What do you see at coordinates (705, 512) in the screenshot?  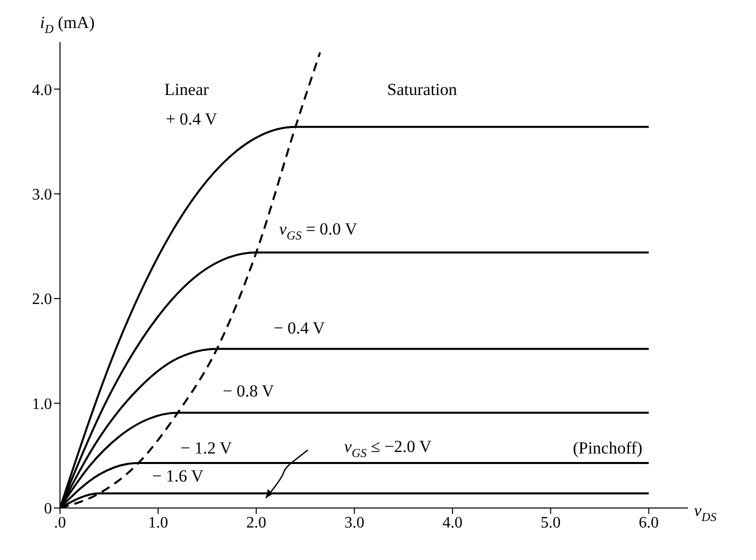 I see `x-axis-title: v$_{DS}$` at bounding box center [705, 512].